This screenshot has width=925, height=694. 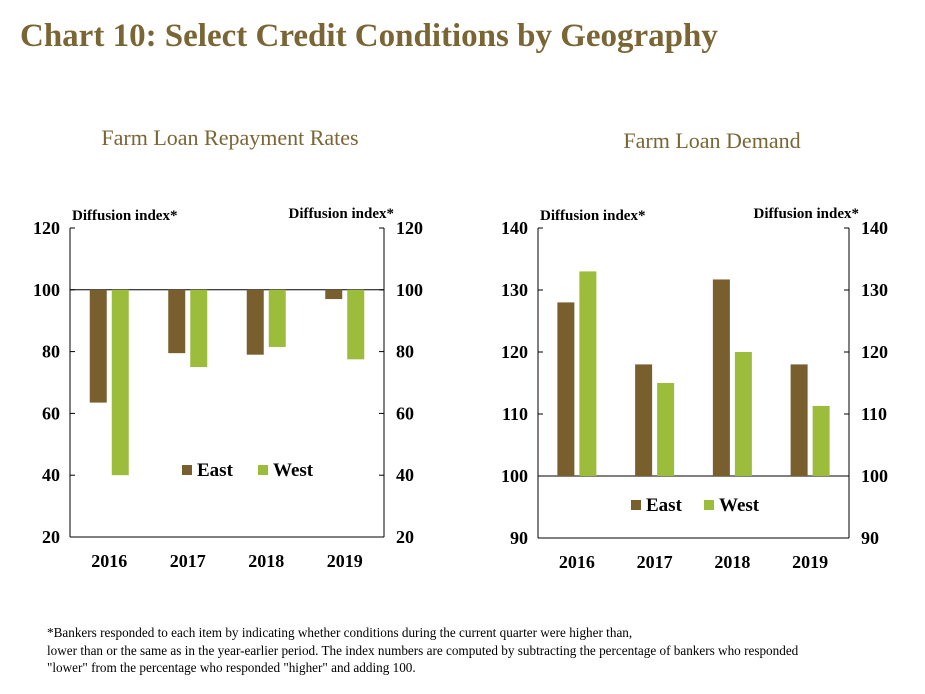 What do you see at coordinates (409, 228) in the screenshot?
I see `repayment-tick-label-right: 120` at bounding box center [409, 228].